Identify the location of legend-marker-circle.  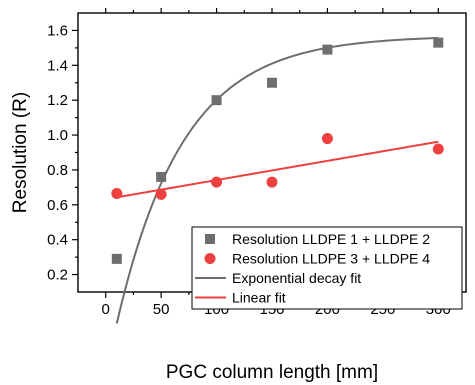
(210, 258).